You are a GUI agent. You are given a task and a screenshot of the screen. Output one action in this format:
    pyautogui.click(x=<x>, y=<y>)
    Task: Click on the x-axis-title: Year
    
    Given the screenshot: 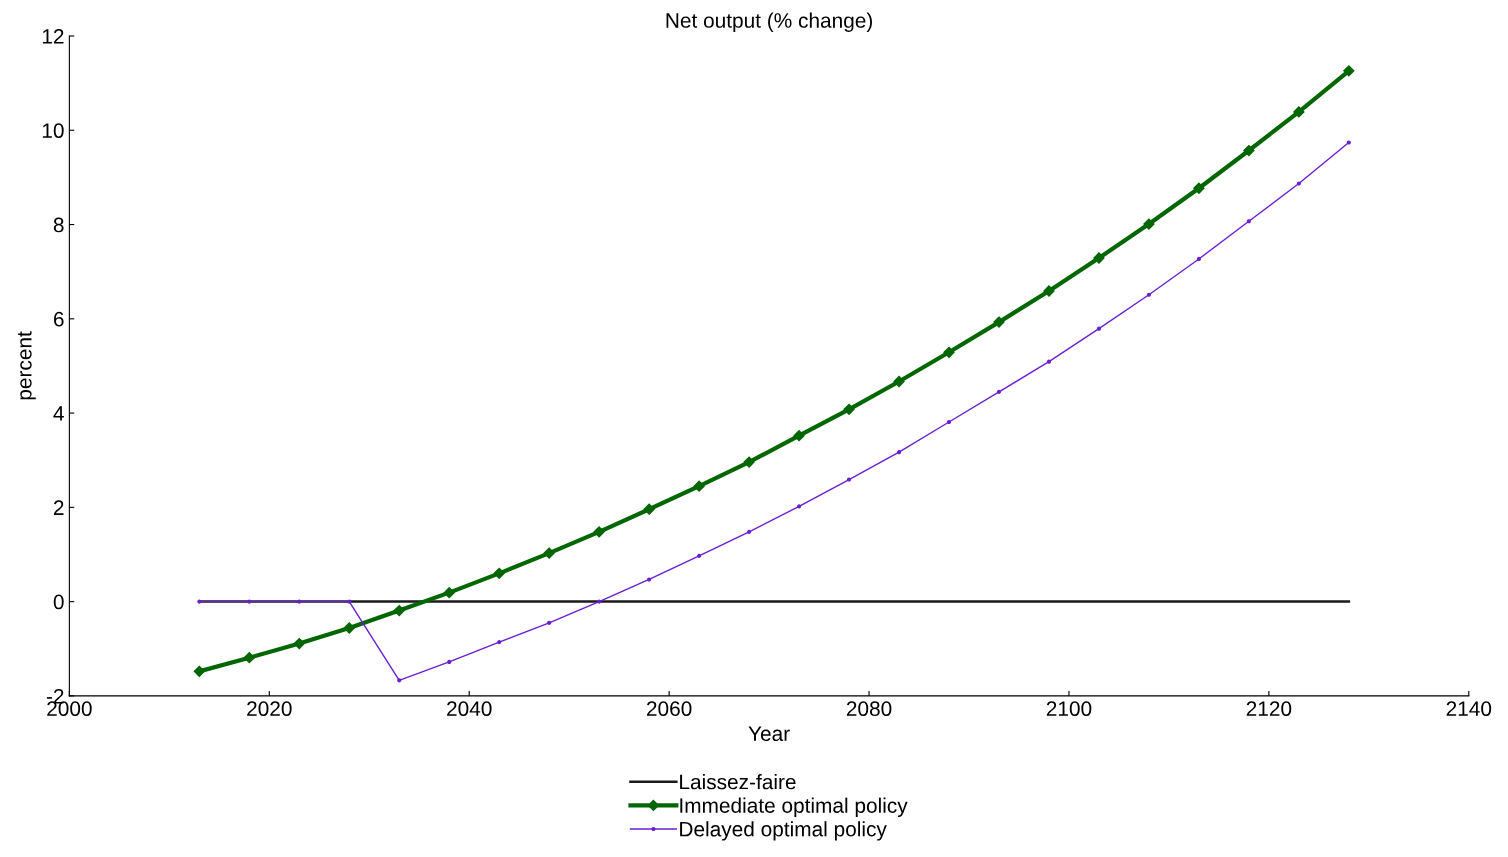 What is the action you would take?
    pyautogui.click(x=769, y=734)
    